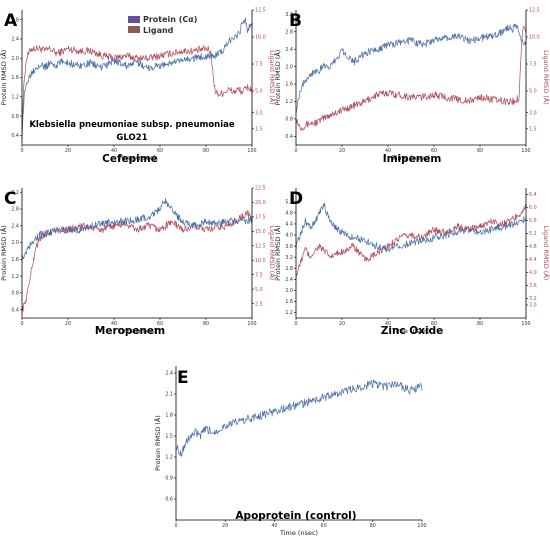  Describe the element at coordinates (533, 195) in the screenshot. I see `y-tick-label-right: 6.4` at that location.